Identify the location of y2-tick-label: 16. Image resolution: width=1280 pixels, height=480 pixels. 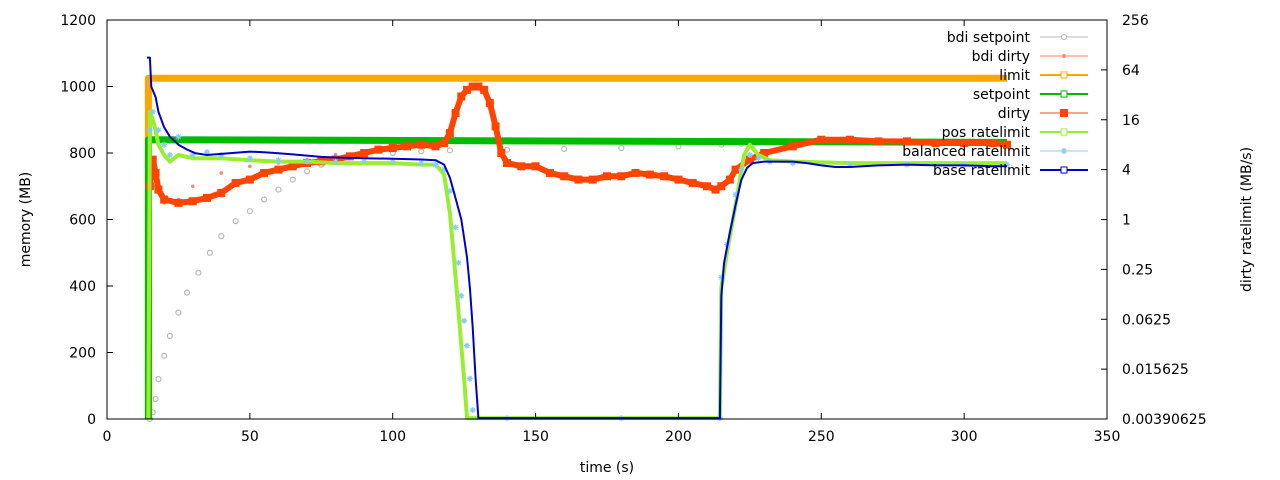
(1131, 121).